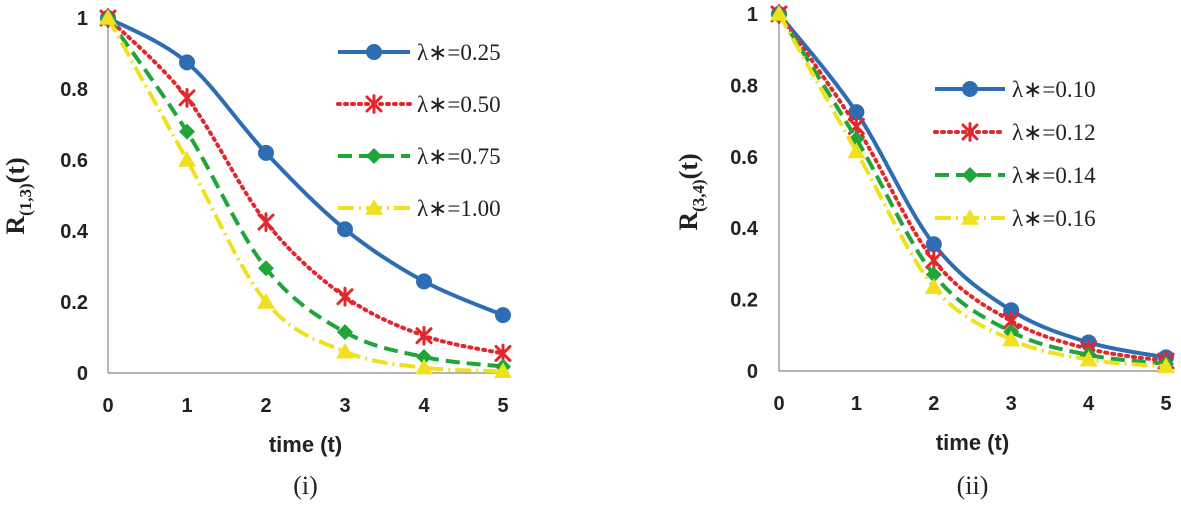 The width and height of the screenshot is (1181, 505). What do you see at coordinates (18, 195) in the screenshot?
I see `y-axis-title: R(1,3)(t)` at bounding box center [18, 195].